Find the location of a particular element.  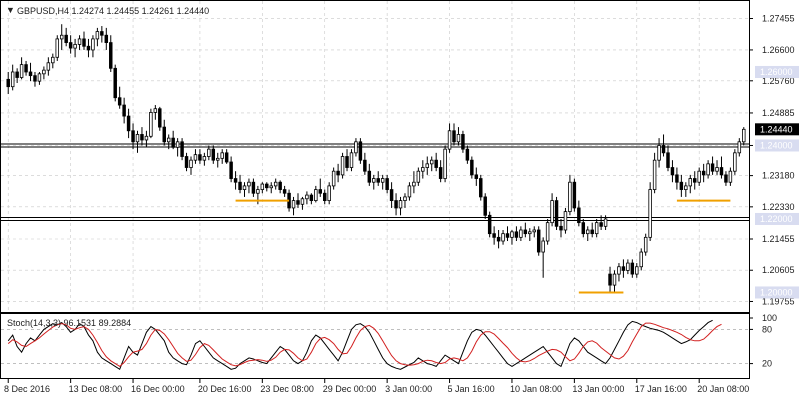

time-tick-label: 17 Jan 16:00 is located at coordinates (661, 389).